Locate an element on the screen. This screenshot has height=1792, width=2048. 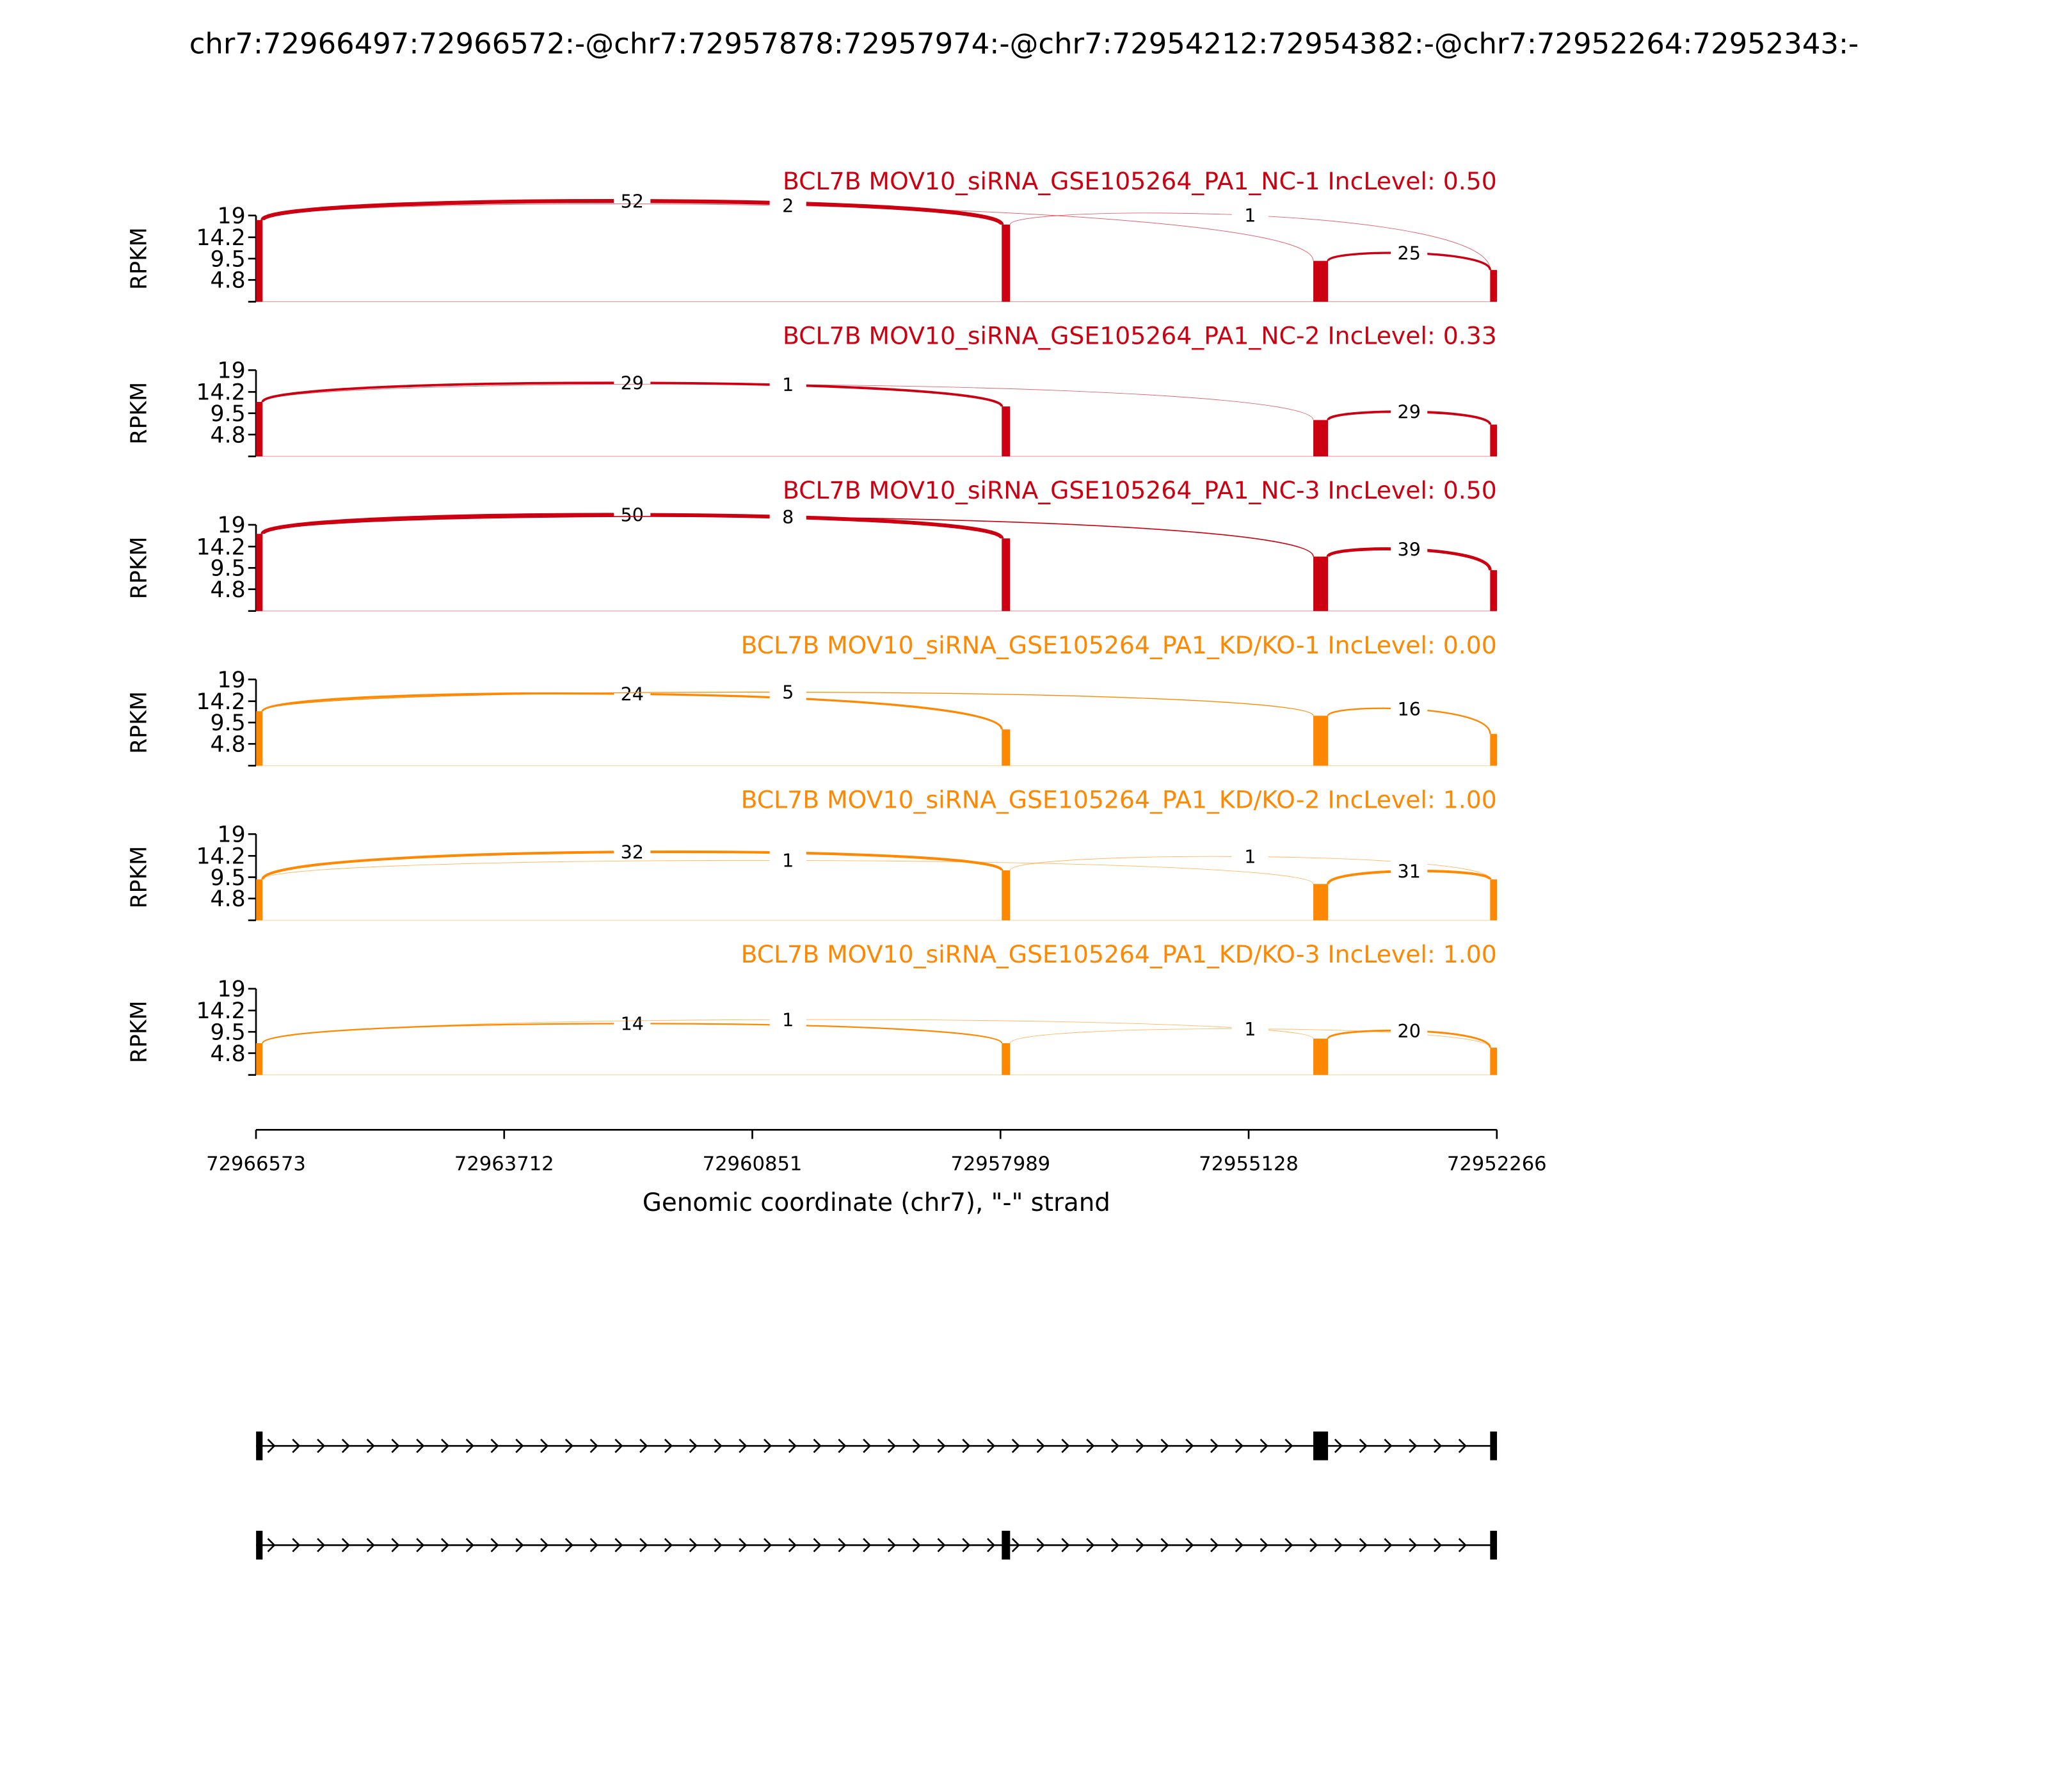
x-tick-label: 72952266 is located at coordinates (1497, 1164).